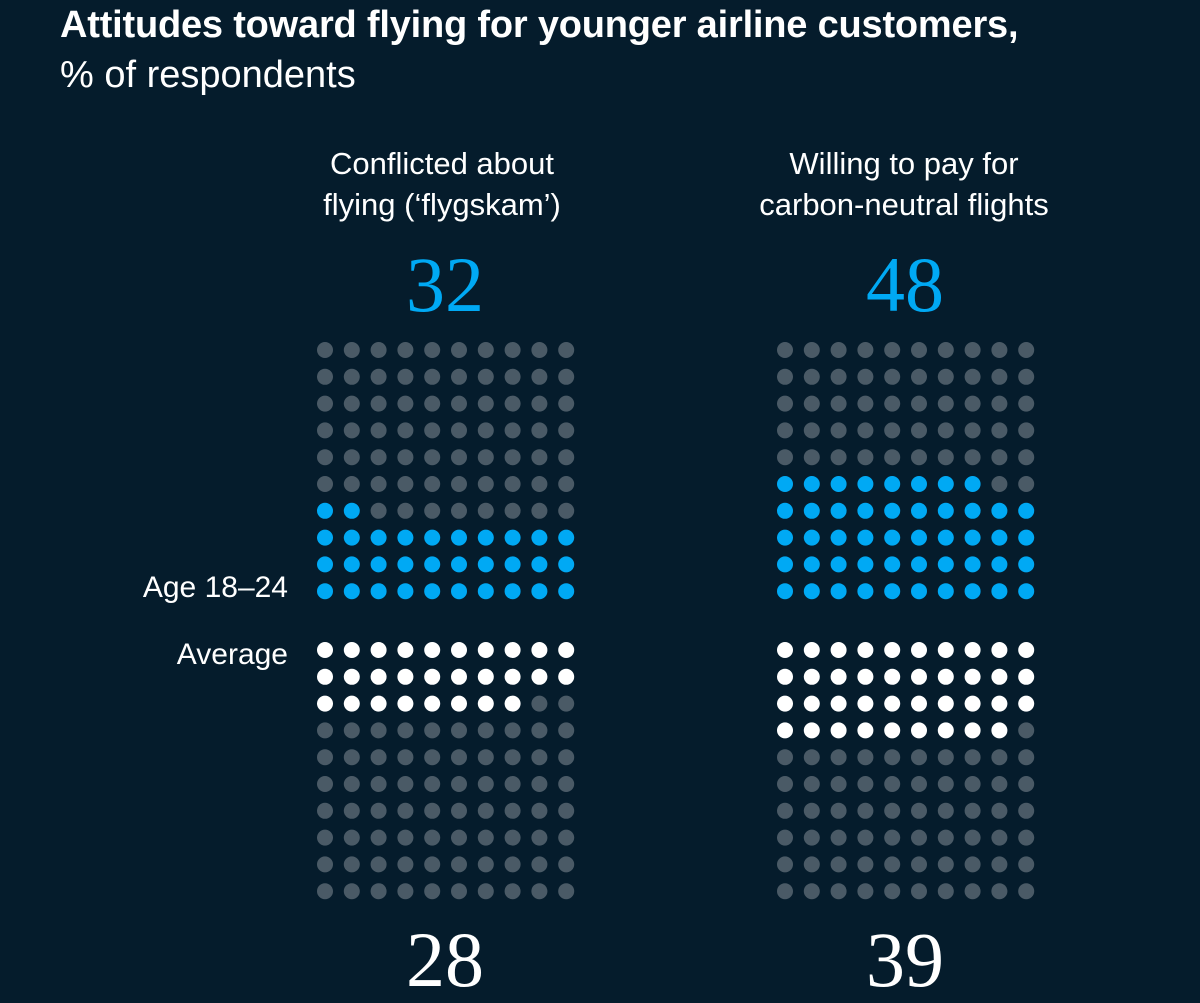 Image resolution: width=1200 pixels, height=1003 pixels. I want to click on panel-1-category-label: Conflicted about flying (‘flygskam’), so click(442, 184).